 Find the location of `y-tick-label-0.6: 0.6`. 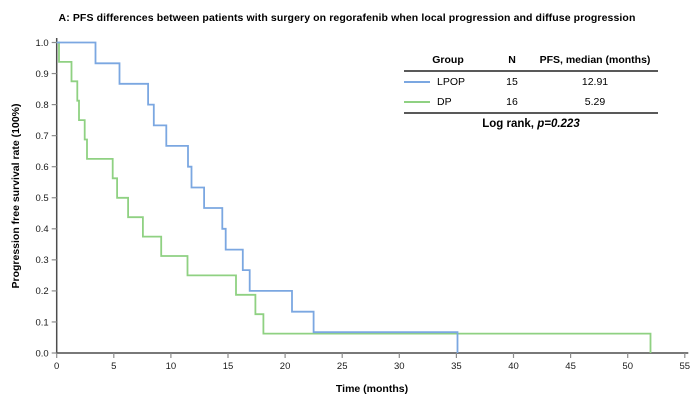

y-tick-label-0.6: 0.6 is located at coordinates (41, 167).